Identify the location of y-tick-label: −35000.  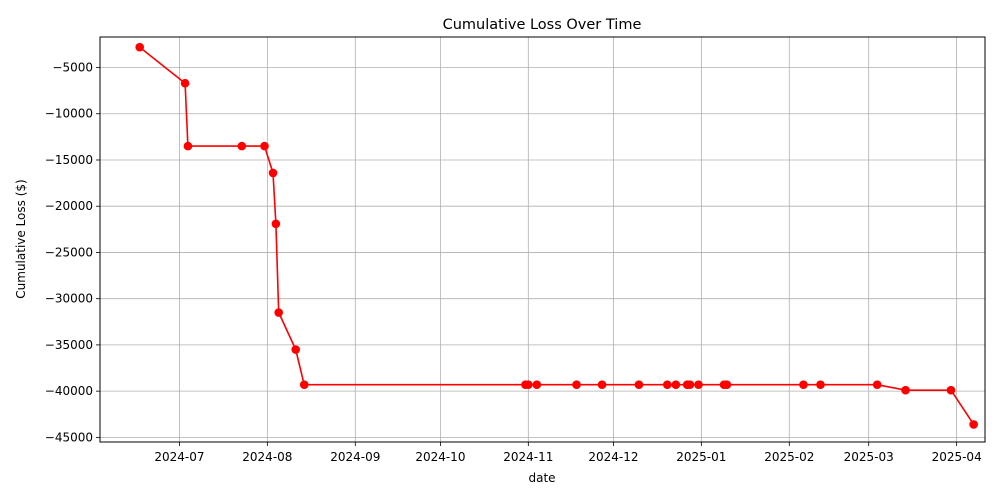
(69, 345).